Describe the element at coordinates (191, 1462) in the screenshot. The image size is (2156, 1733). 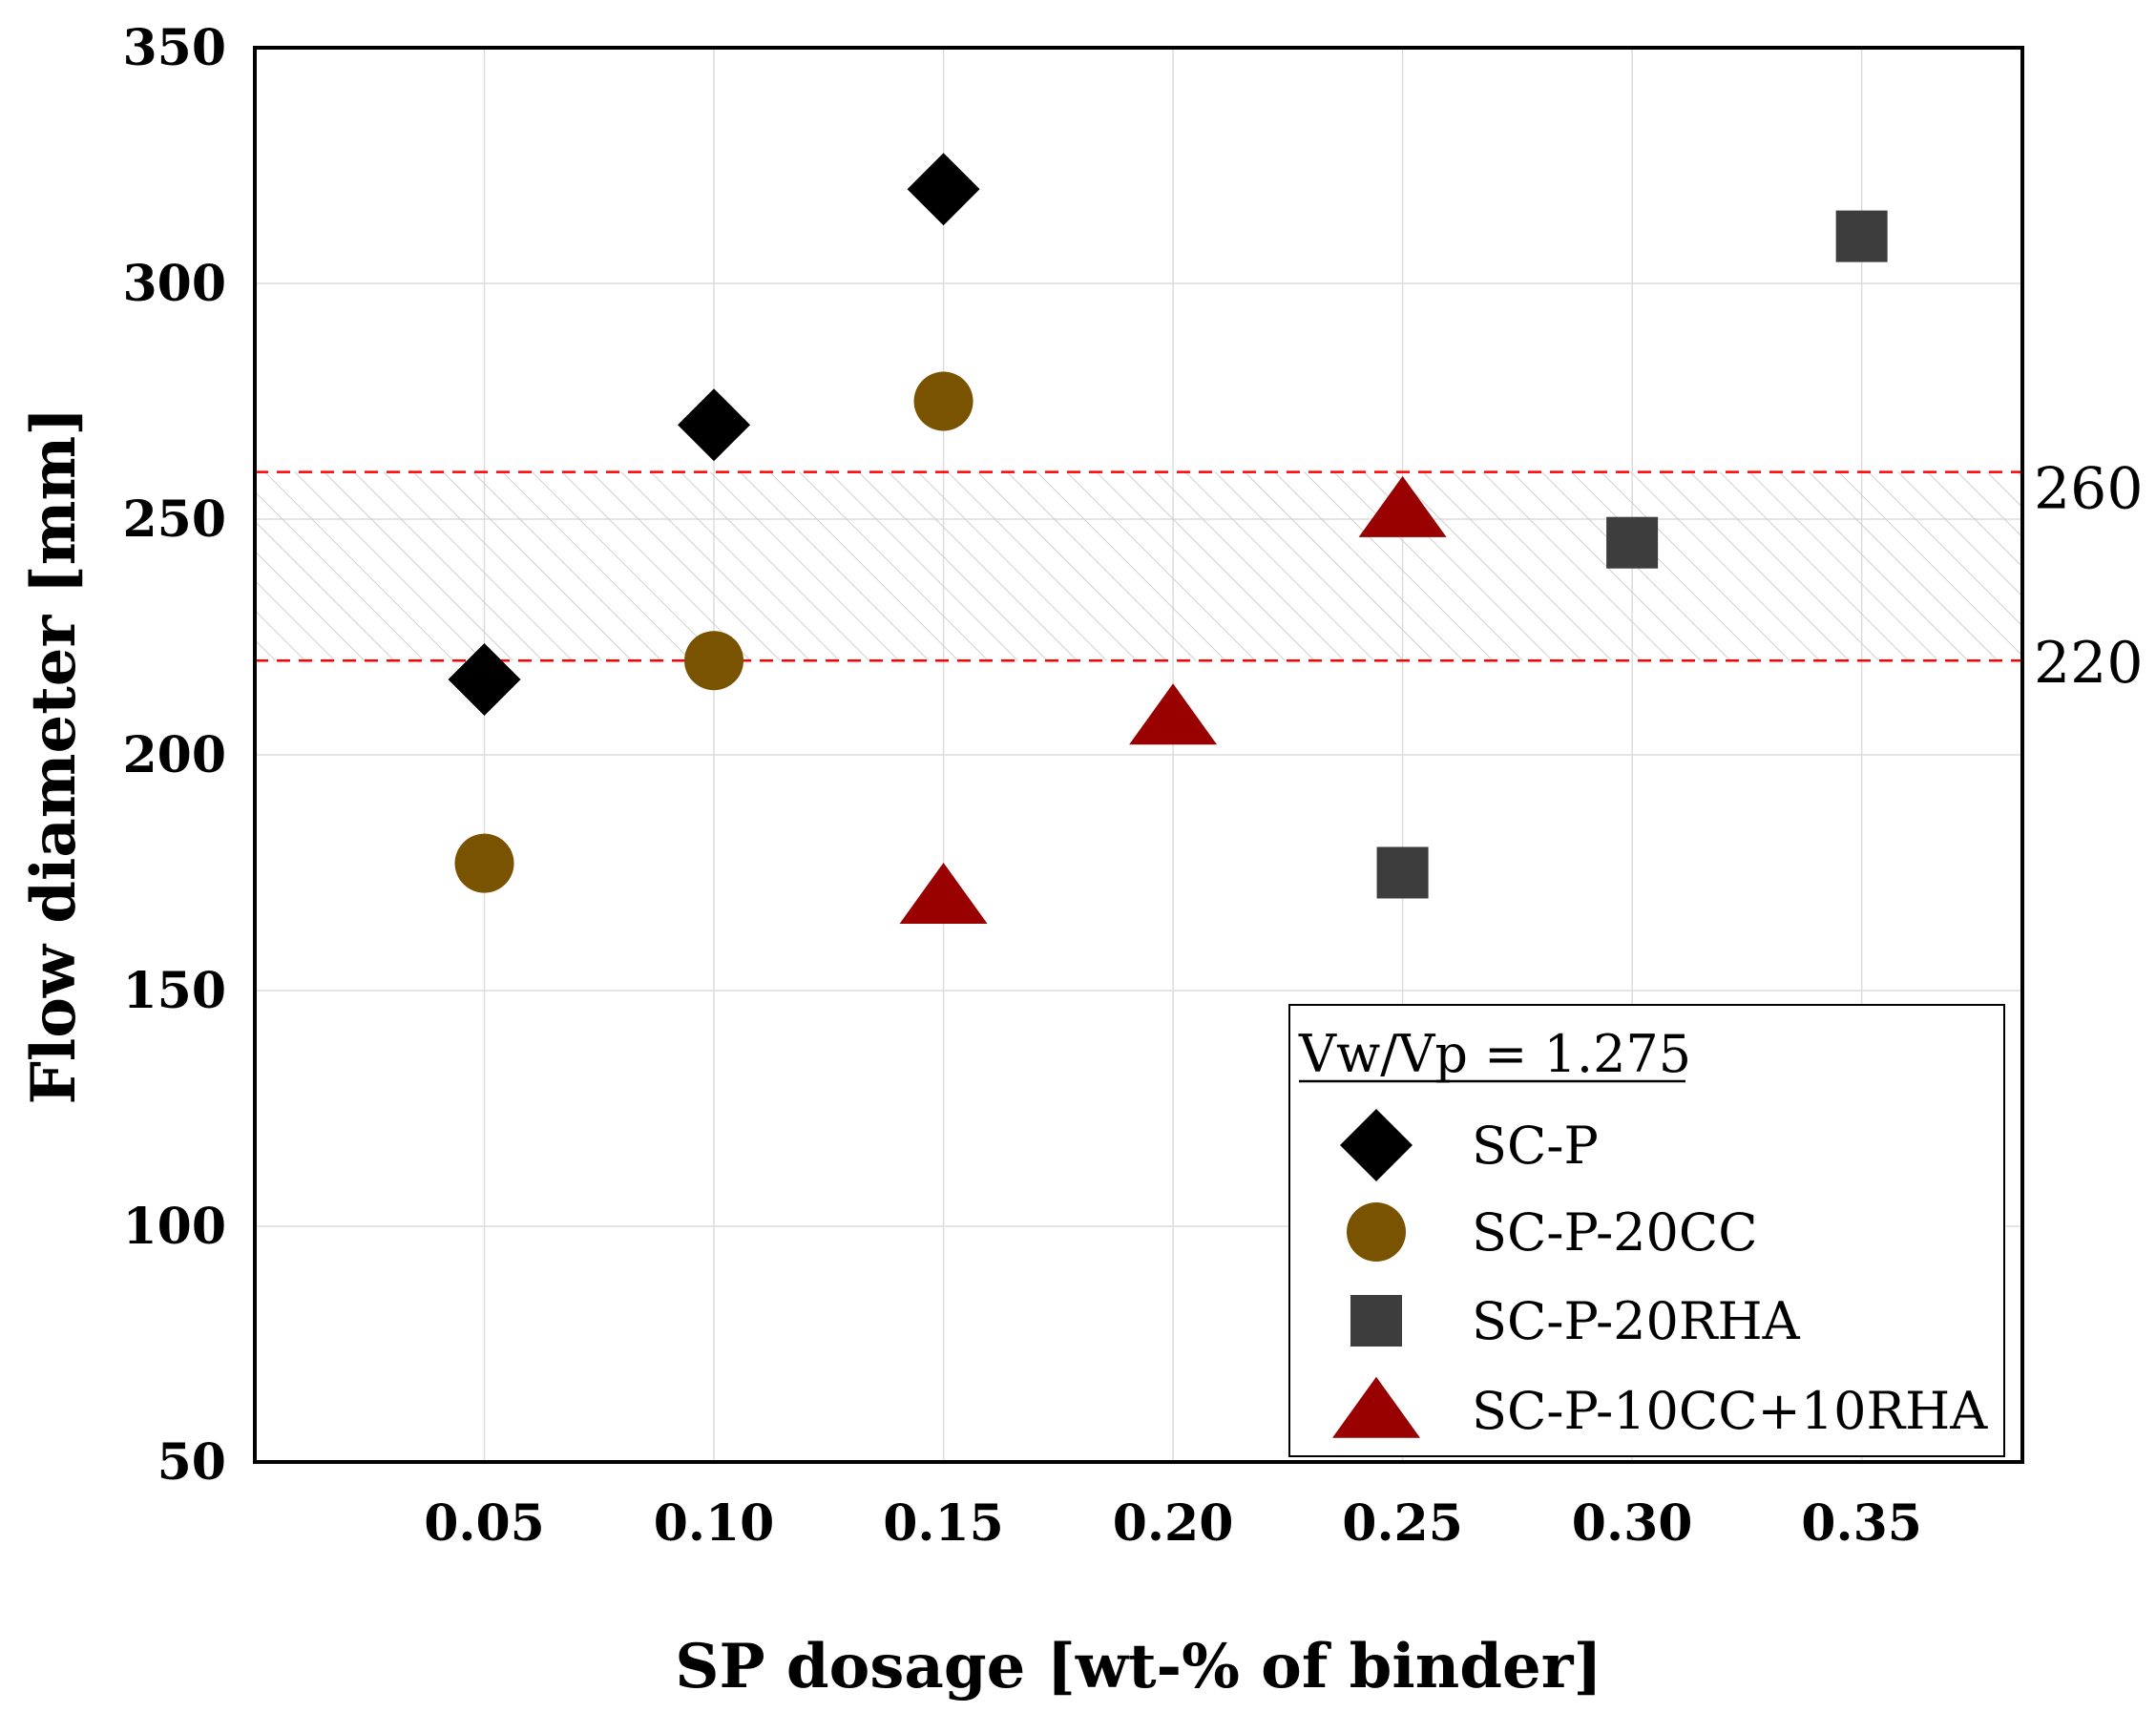
I see `y-tick-label: 50` at that location.